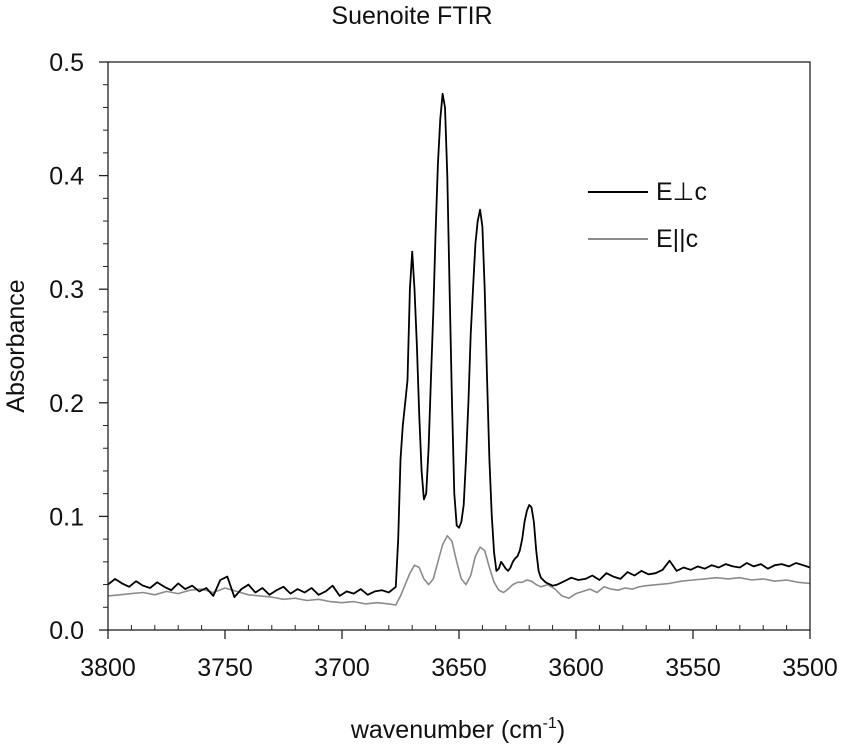  Describe the element at coordinates (446, 730) in the screenshot. I see `x-axis-label-base: wavenumber (cm` at that location.